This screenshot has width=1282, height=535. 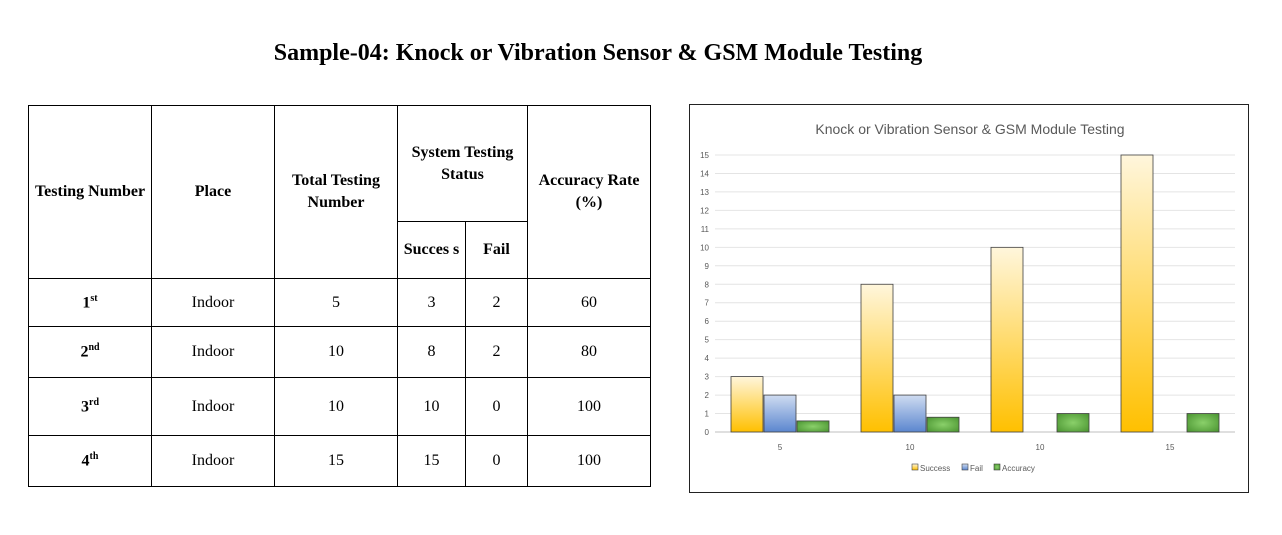 I want to click on cell-accuracy: 80, so click(x=589, y=352).